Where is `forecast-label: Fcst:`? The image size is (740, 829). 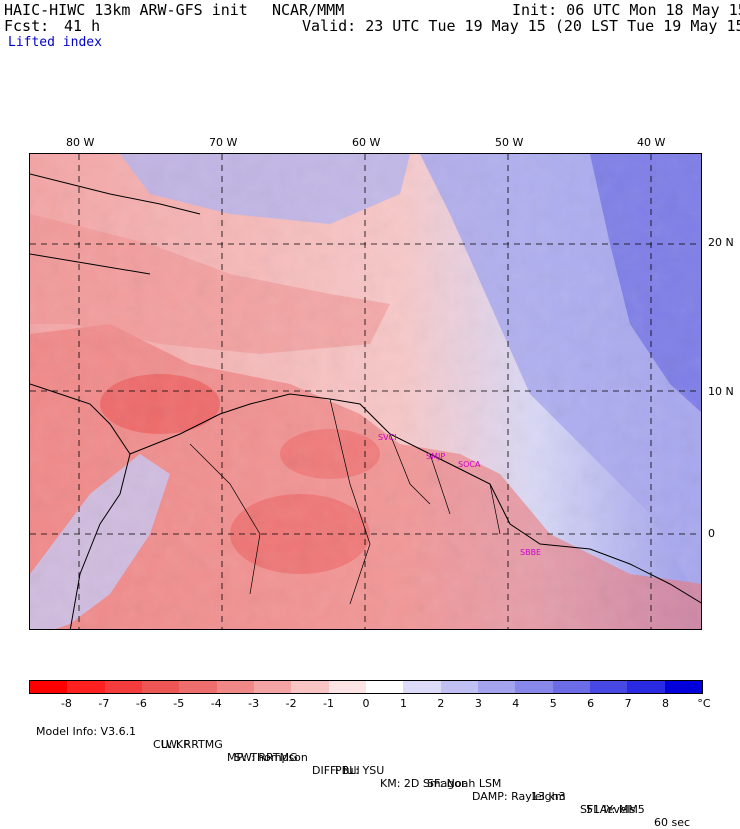
forecast-label: Fcst: is located at coordinates (27, 26).